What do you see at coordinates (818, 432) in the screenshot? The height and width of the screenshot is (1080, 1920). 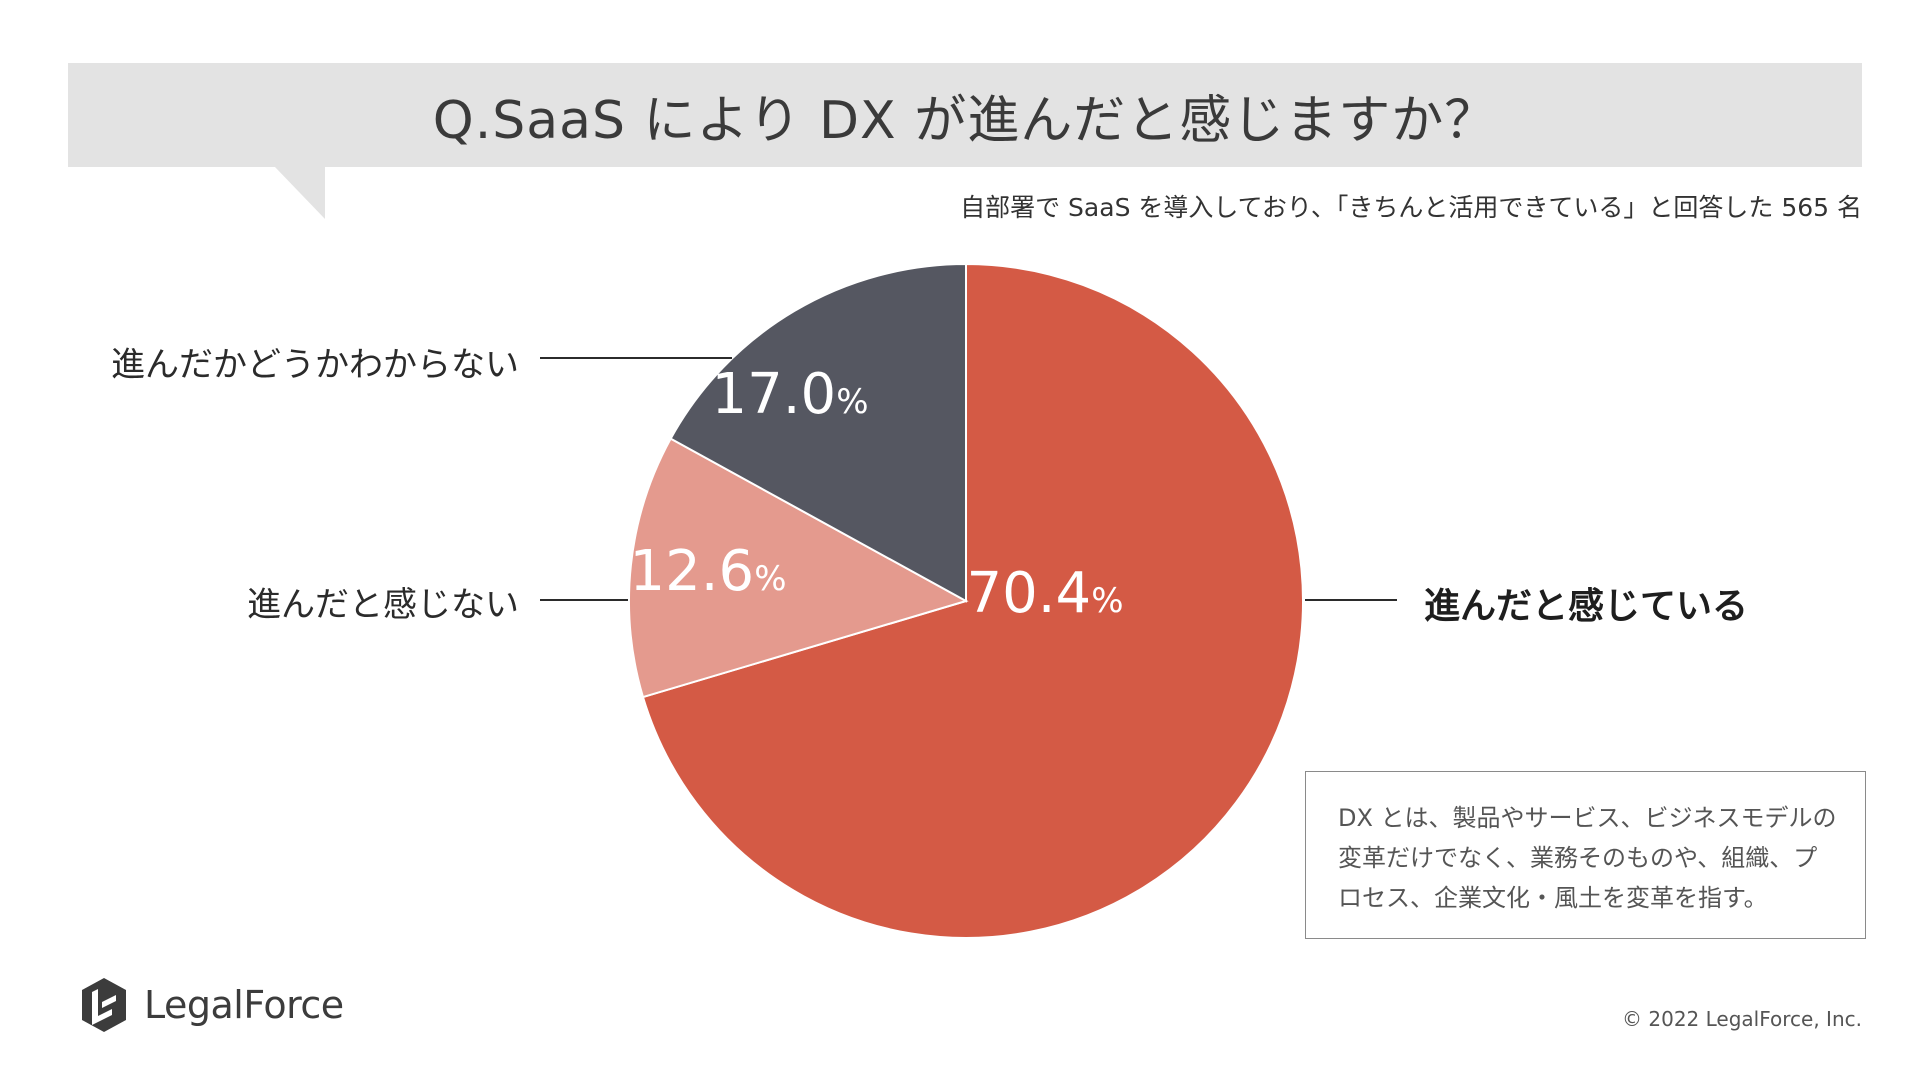 I see `slice-unknown` at bounding box center [818, 432].